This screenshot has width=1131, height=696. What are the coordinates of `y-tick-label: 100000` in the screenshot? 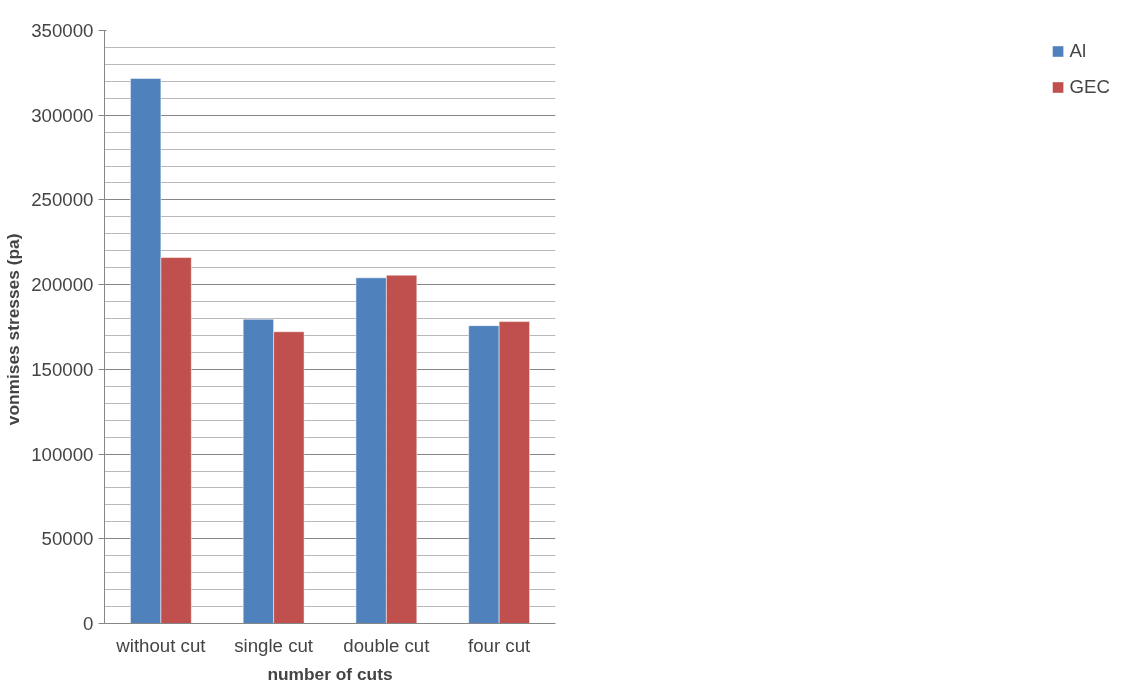 It's located at (62, 454).